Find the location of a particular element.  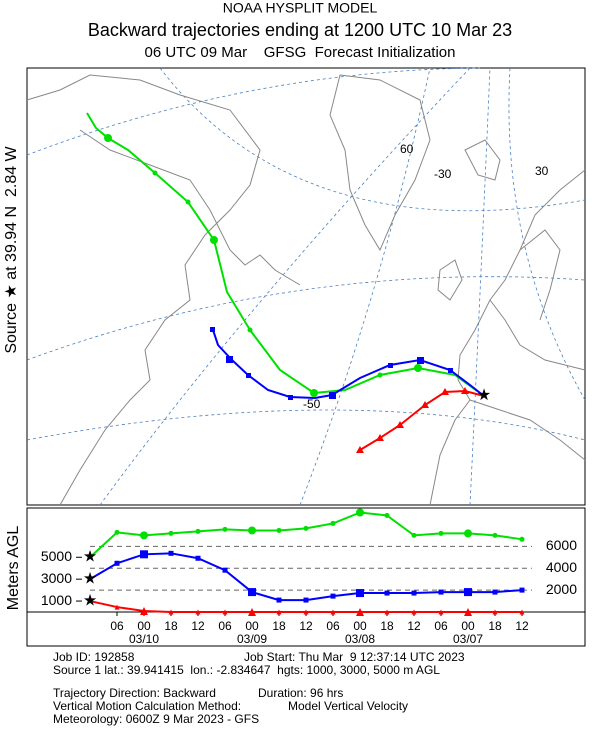

info-text: Duration: 96 hrs is located at coordinates (300, 693).